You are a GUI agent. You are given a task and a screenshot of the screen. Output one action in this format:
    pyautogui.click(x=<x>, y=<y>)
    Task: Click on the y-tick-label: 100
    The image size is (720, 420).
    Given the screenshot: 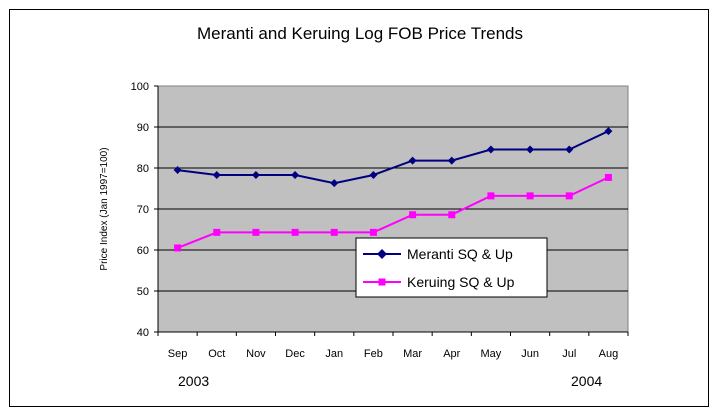 What is the action you would take?
    pyautogui.click(x=140, y=87)
    